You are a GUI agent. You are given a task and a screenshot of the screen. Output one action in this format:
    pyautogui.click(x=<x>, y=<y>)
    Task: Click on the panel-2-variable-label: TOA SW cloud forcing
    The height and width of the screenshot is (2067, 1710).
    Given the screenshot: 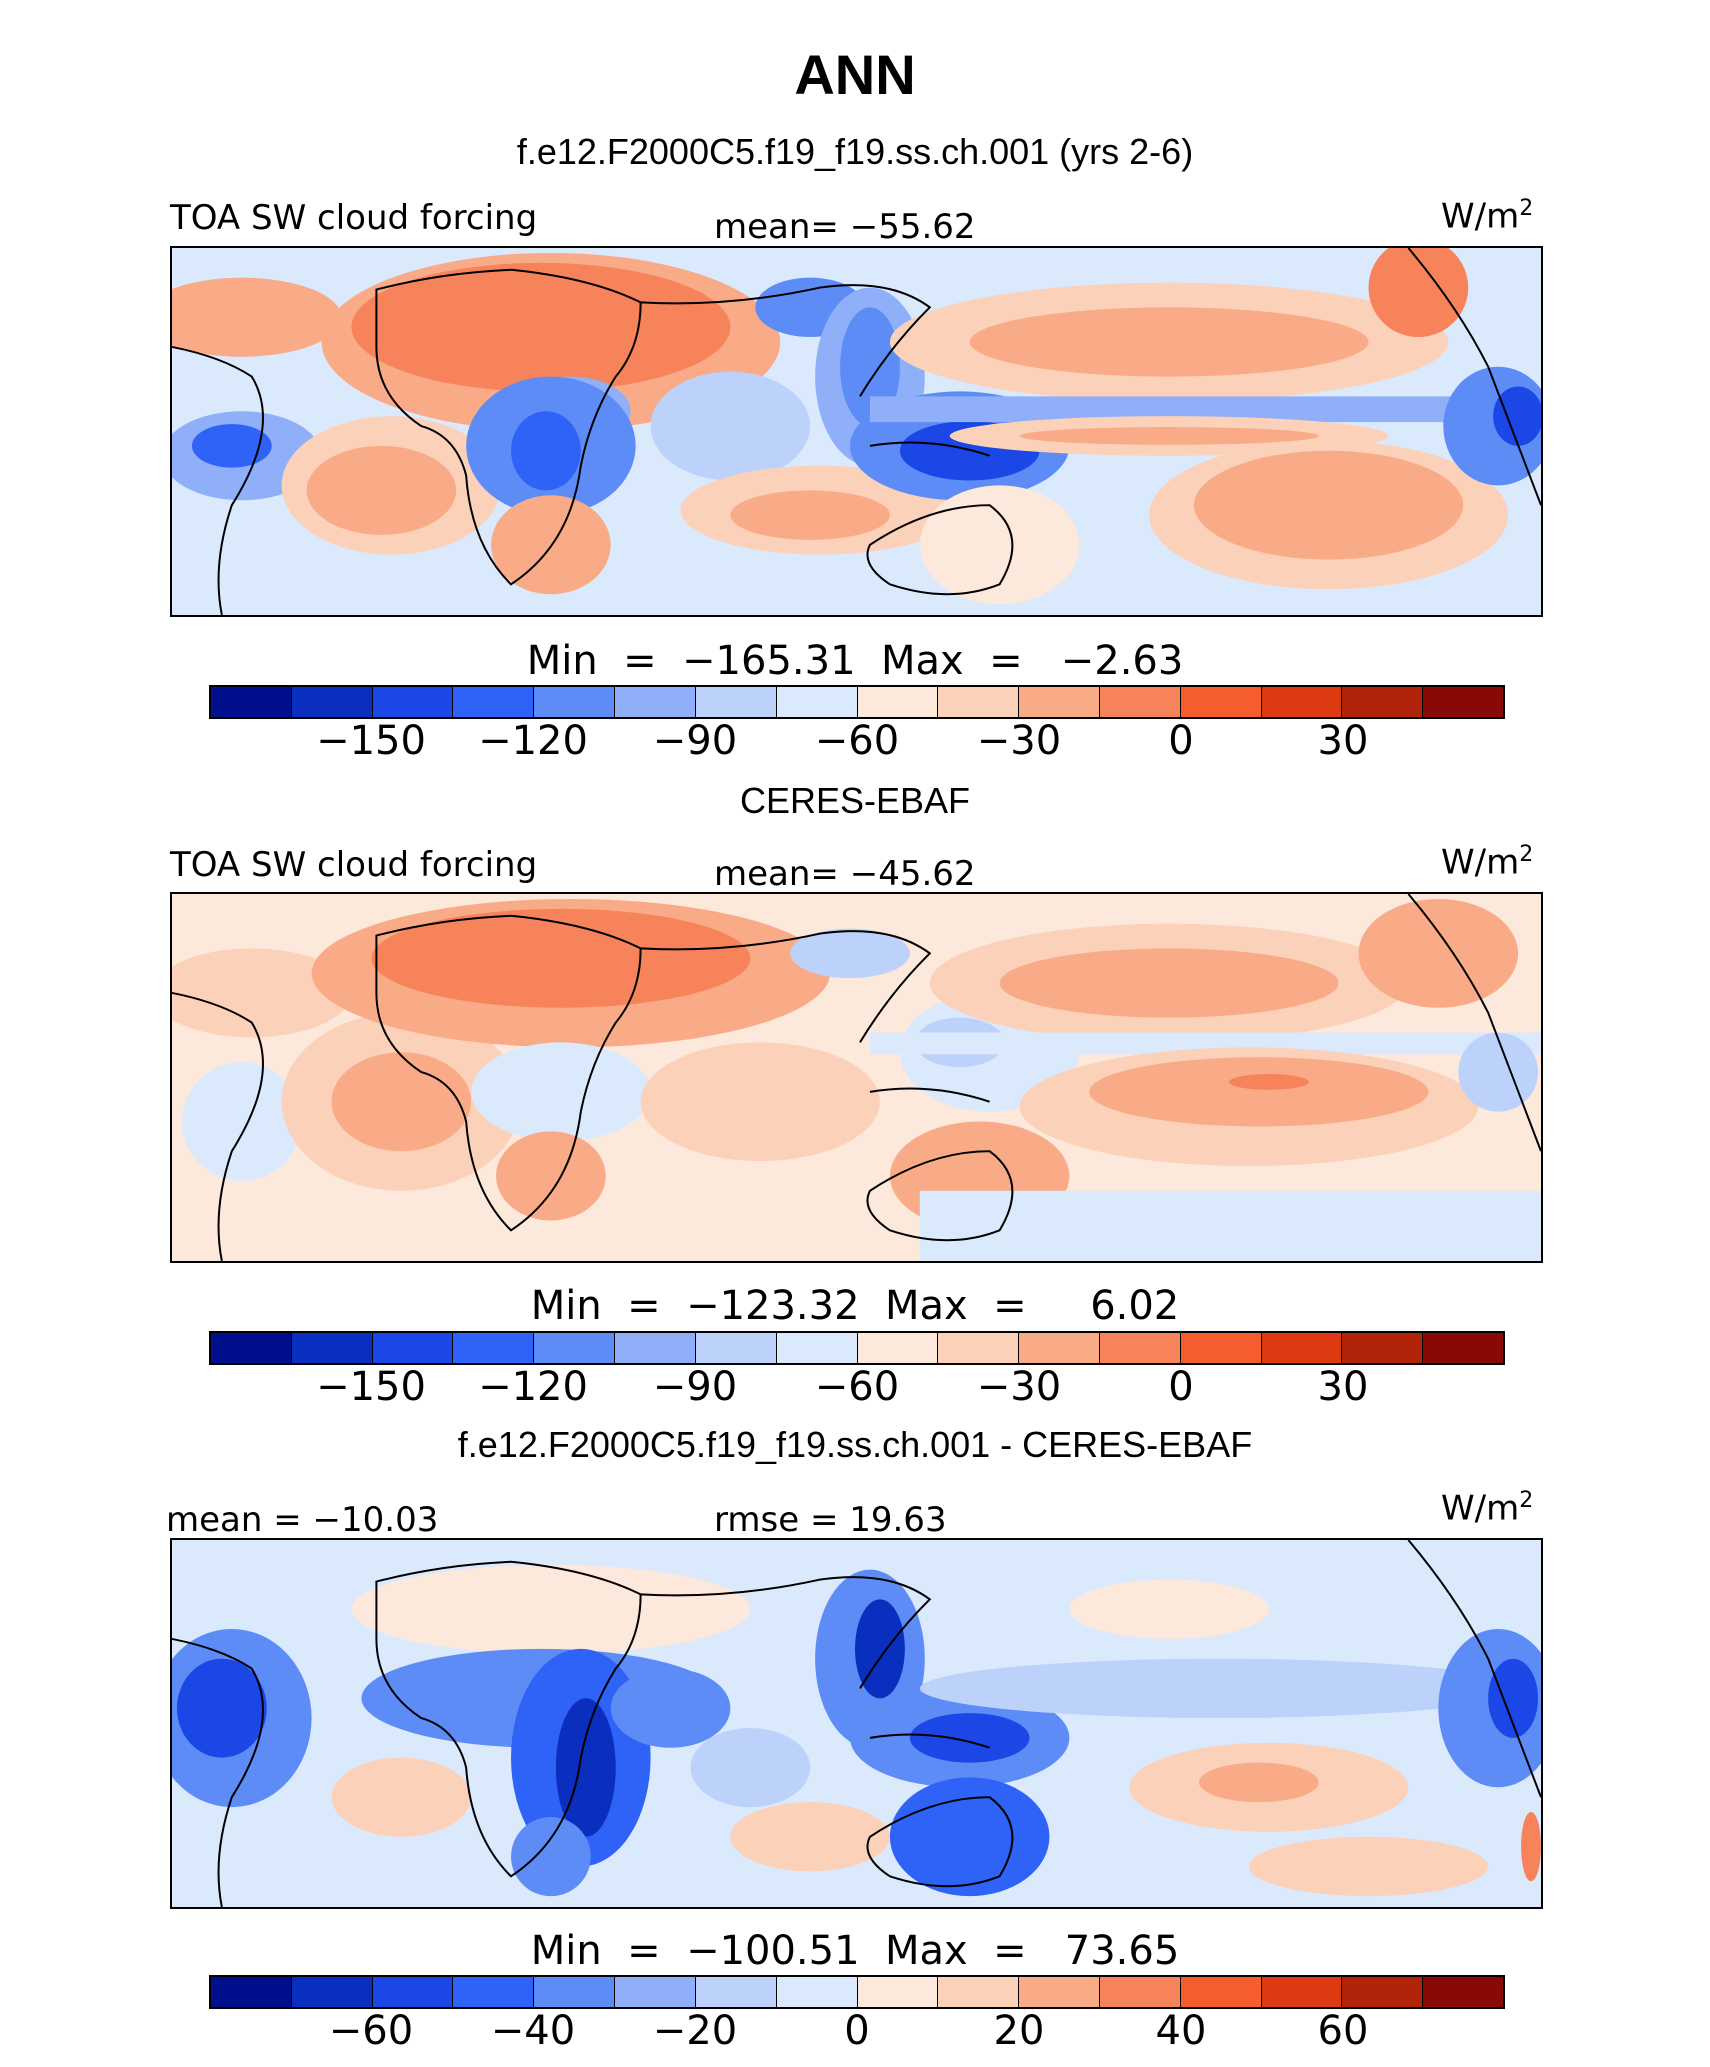 What is the action you would take?
    pyautogui.click(x=354, y=865)
    